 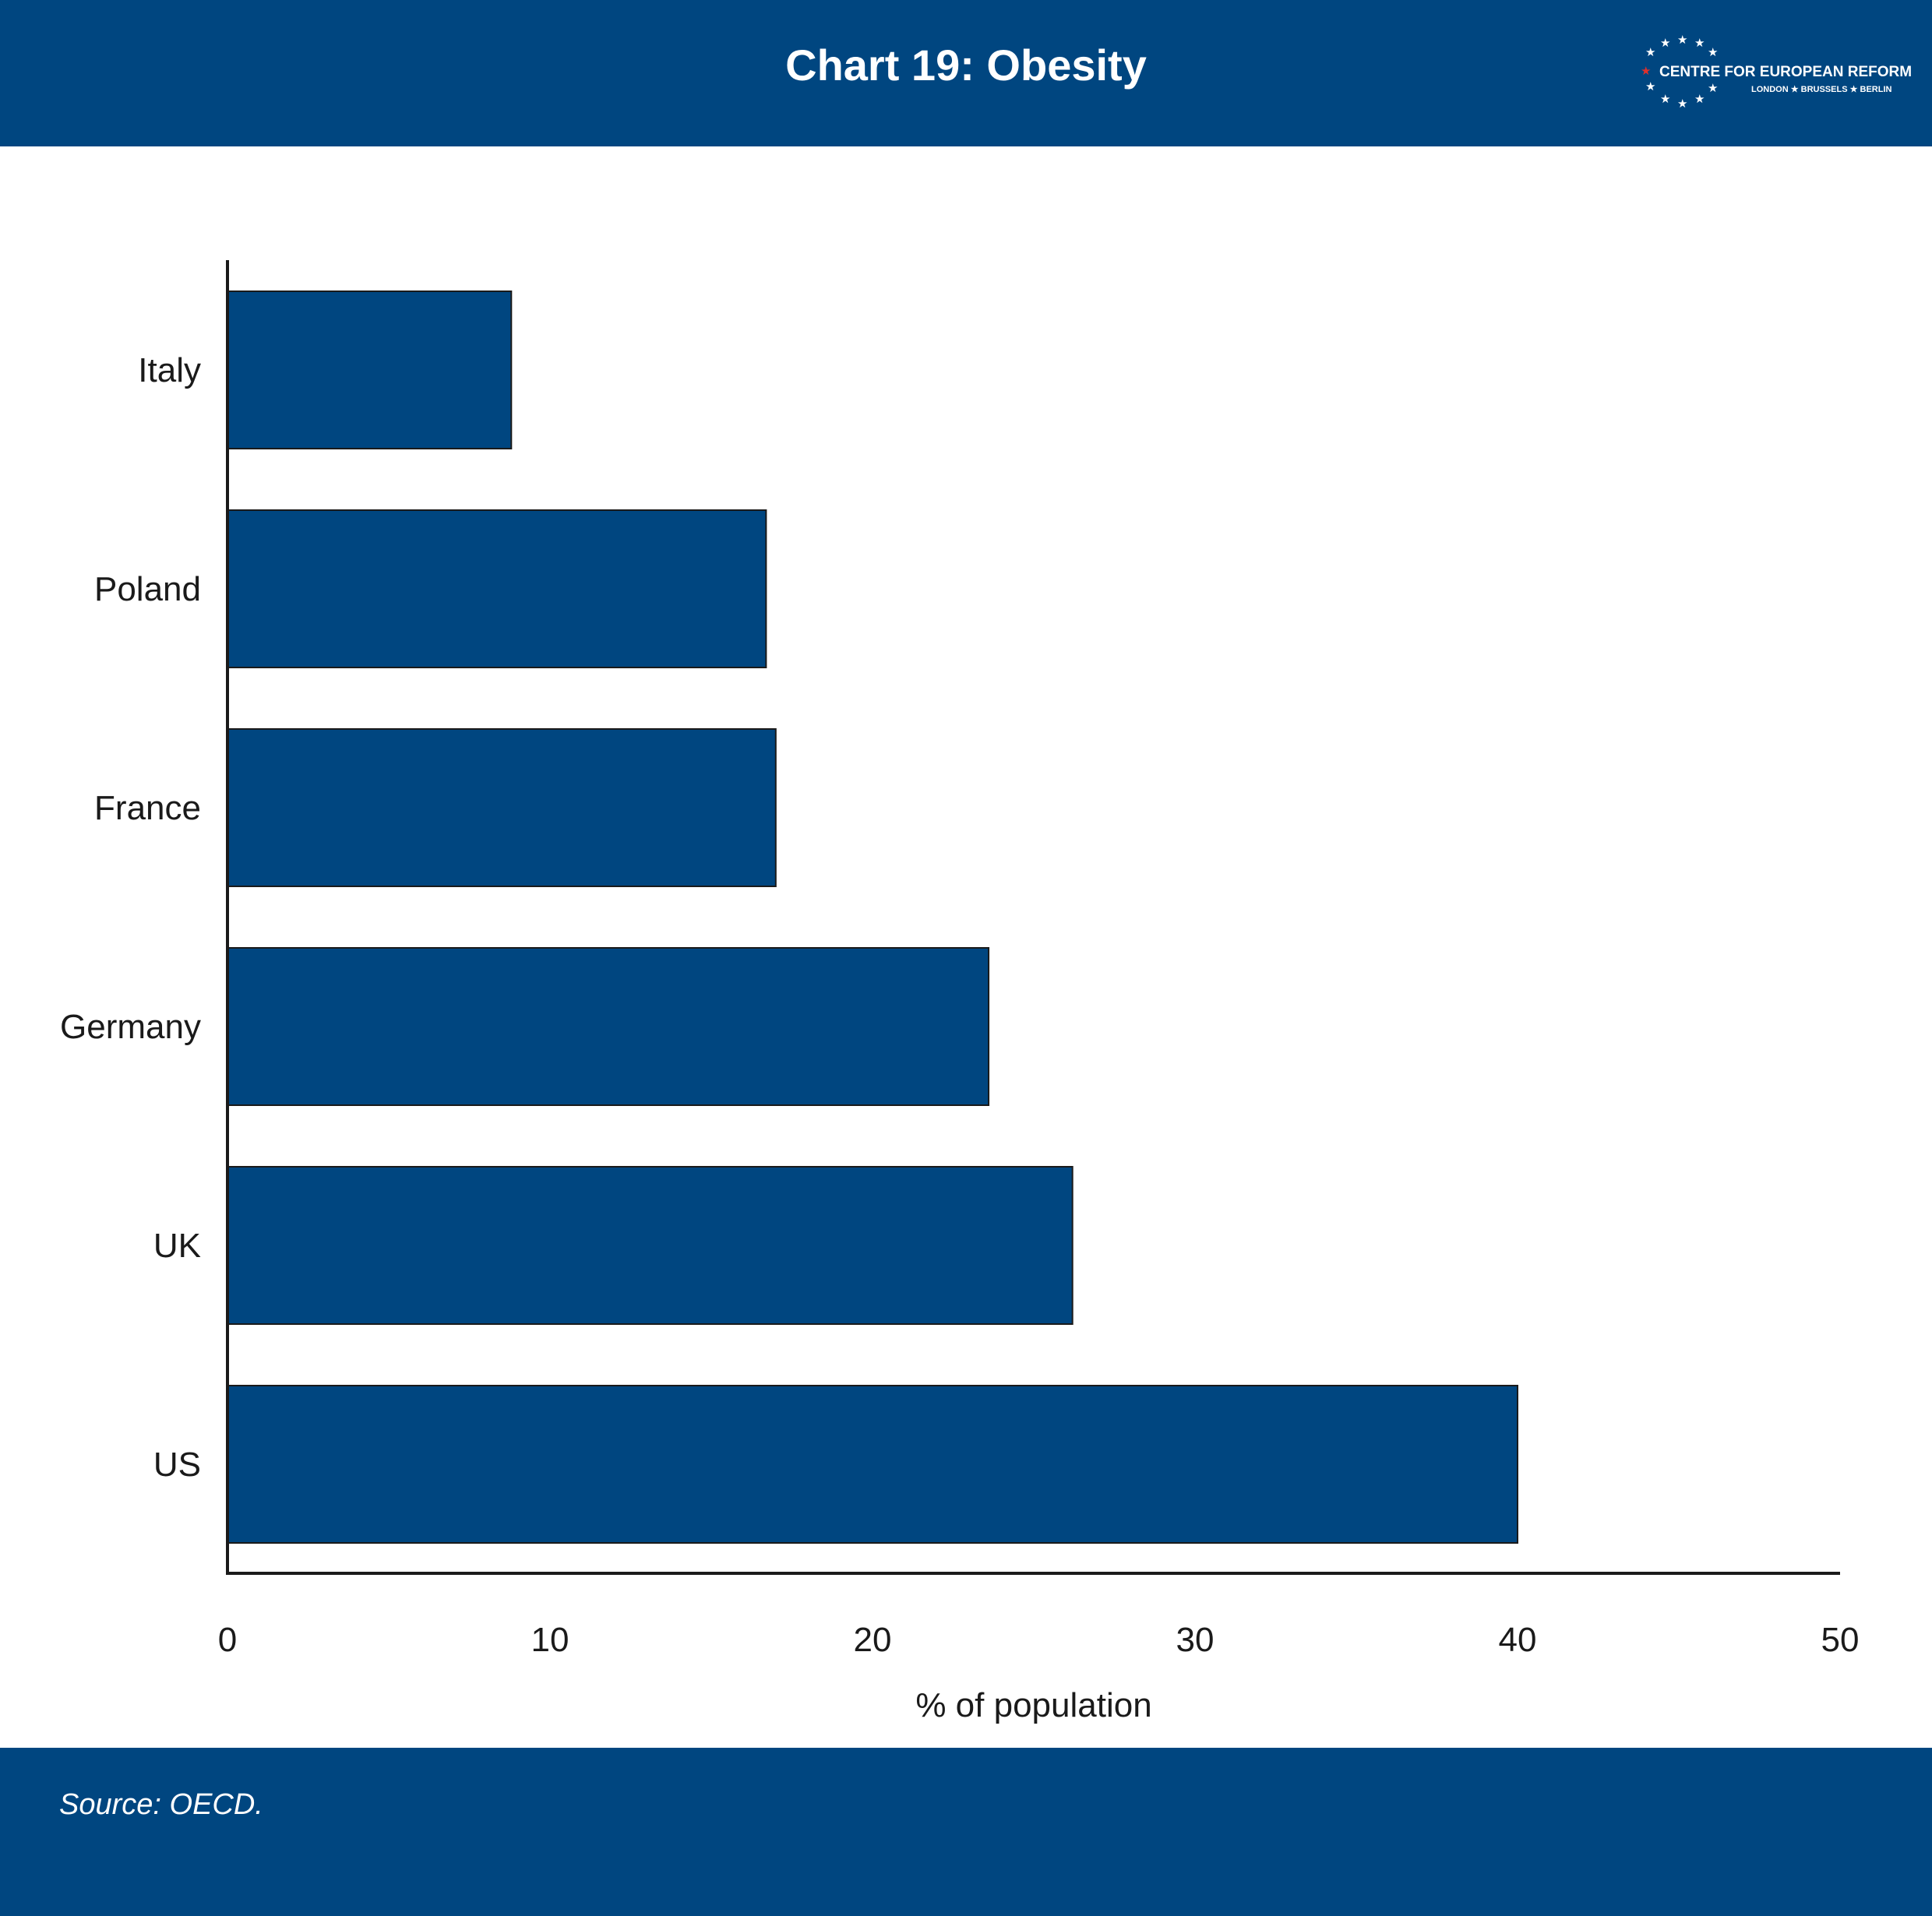 What do you see at coordinates (873, 1640) in the screenshot?
I see `x-tick-label: 20` at bounding box center [873, 1640].